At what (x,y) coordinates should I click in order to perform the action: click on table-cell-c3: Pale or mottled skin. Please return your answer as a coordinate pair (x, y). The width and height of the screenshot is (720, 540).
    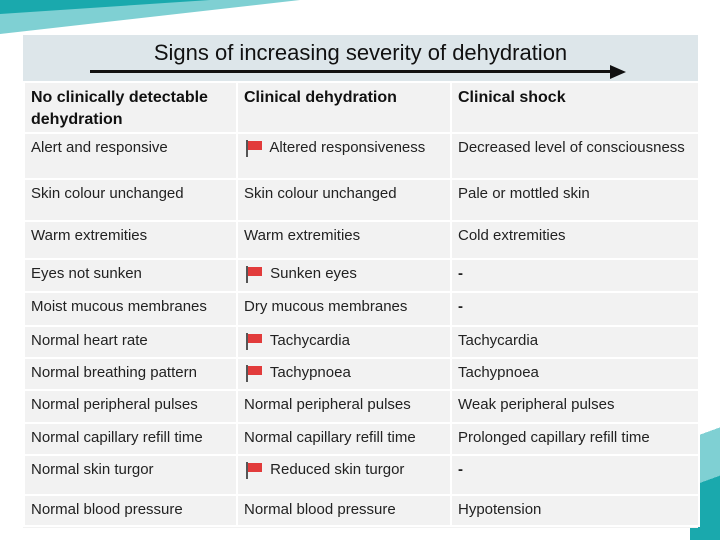
    Looking at the image, I should click on (575, 200).